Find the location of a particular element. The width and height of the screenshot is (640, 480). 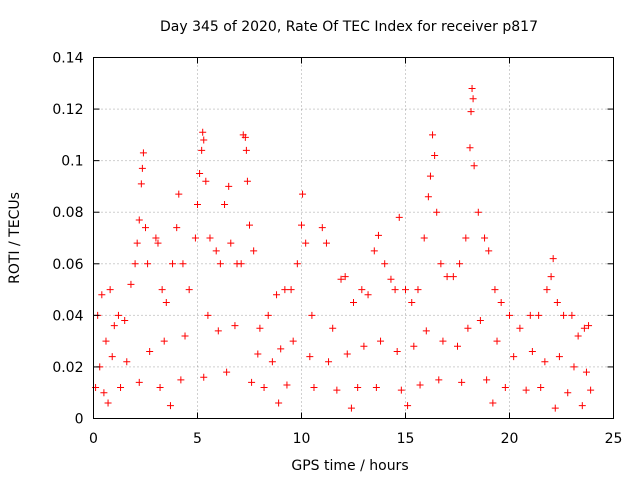

x-tick-label: 25 is located at coordinates (614, 439).